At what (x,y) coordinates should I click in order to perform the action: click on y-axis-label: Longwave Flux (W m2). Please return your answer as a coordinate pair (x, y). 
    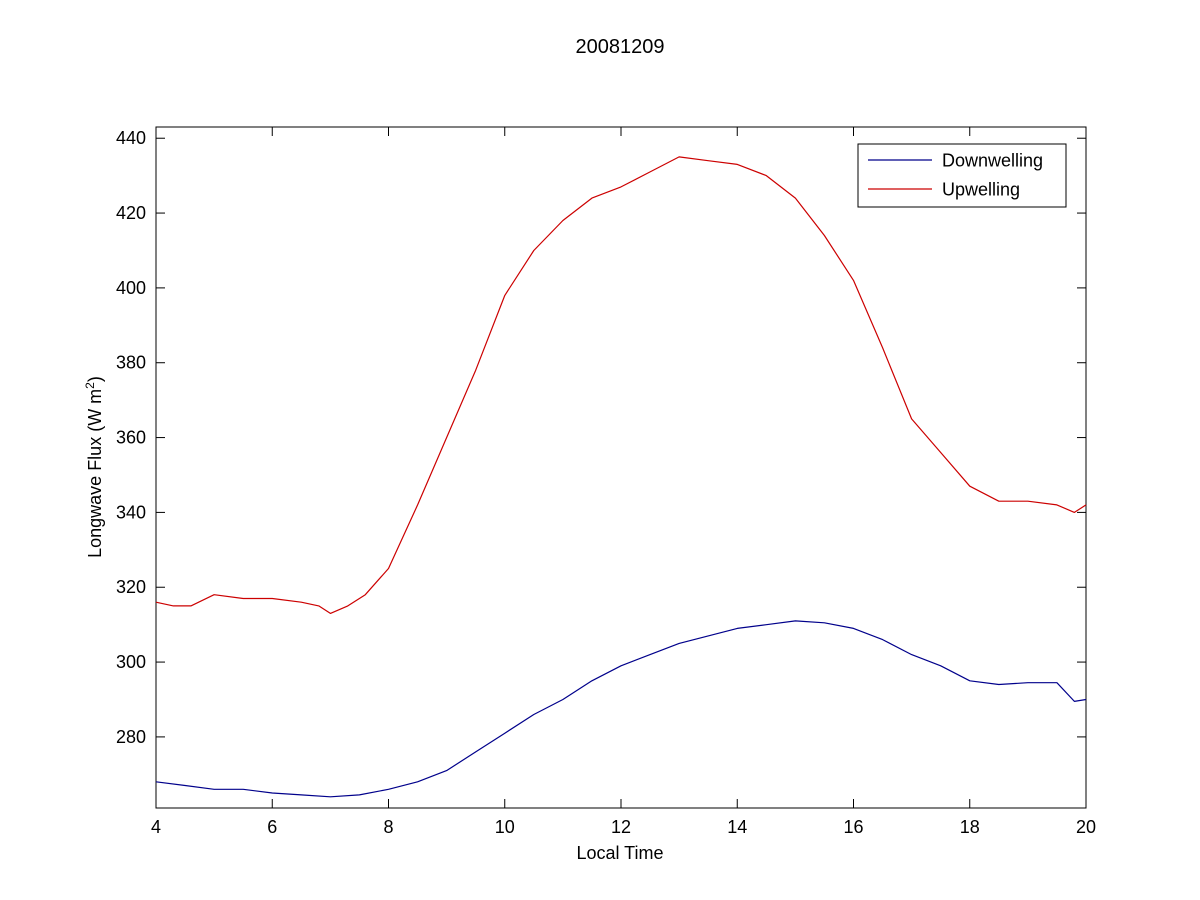
    Looking at the image, I should click on (94, 467).